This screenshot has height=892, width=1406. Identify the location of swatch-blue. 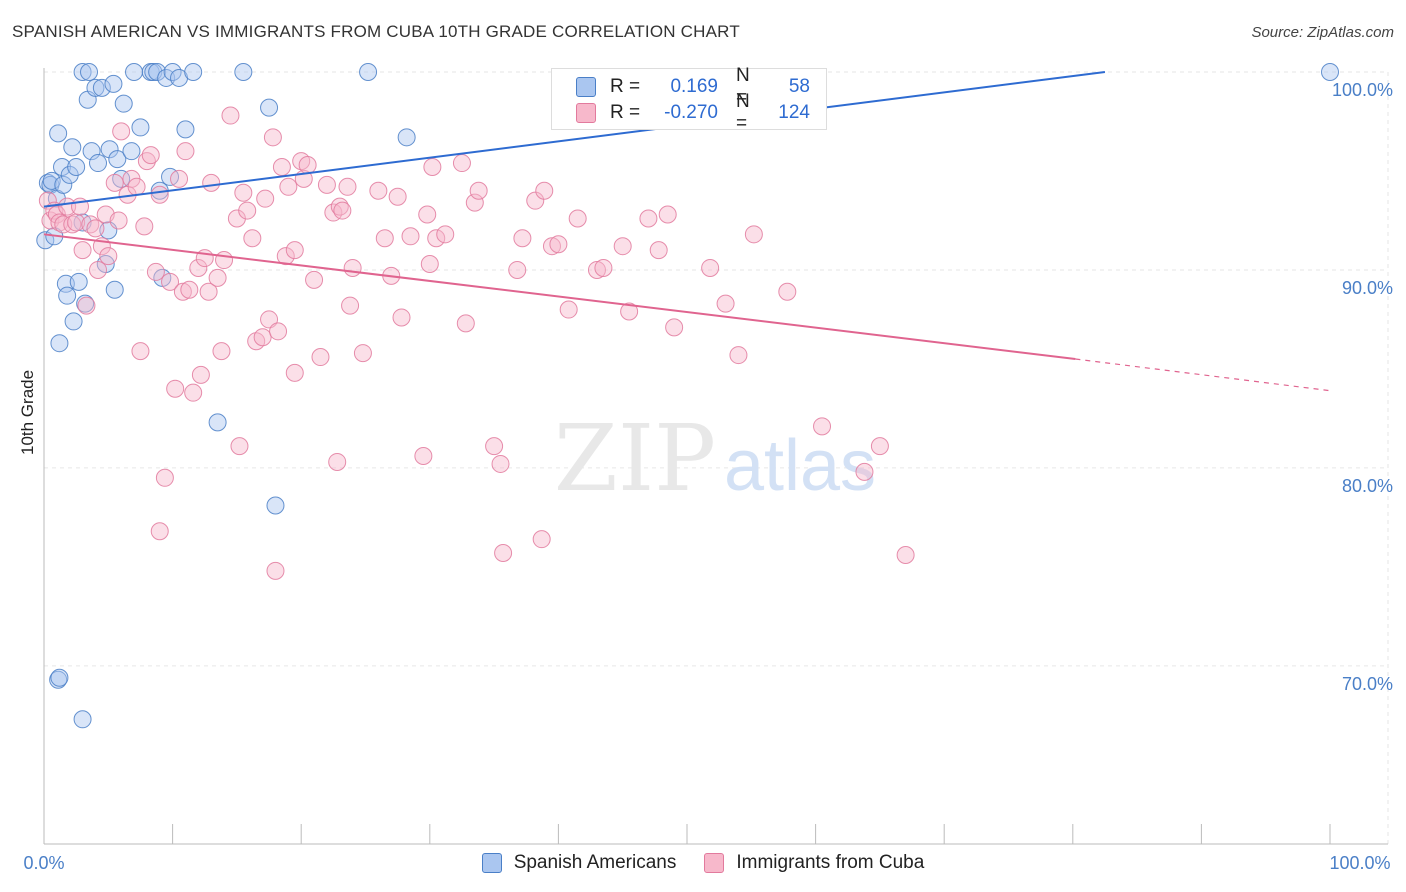
(586, 87).